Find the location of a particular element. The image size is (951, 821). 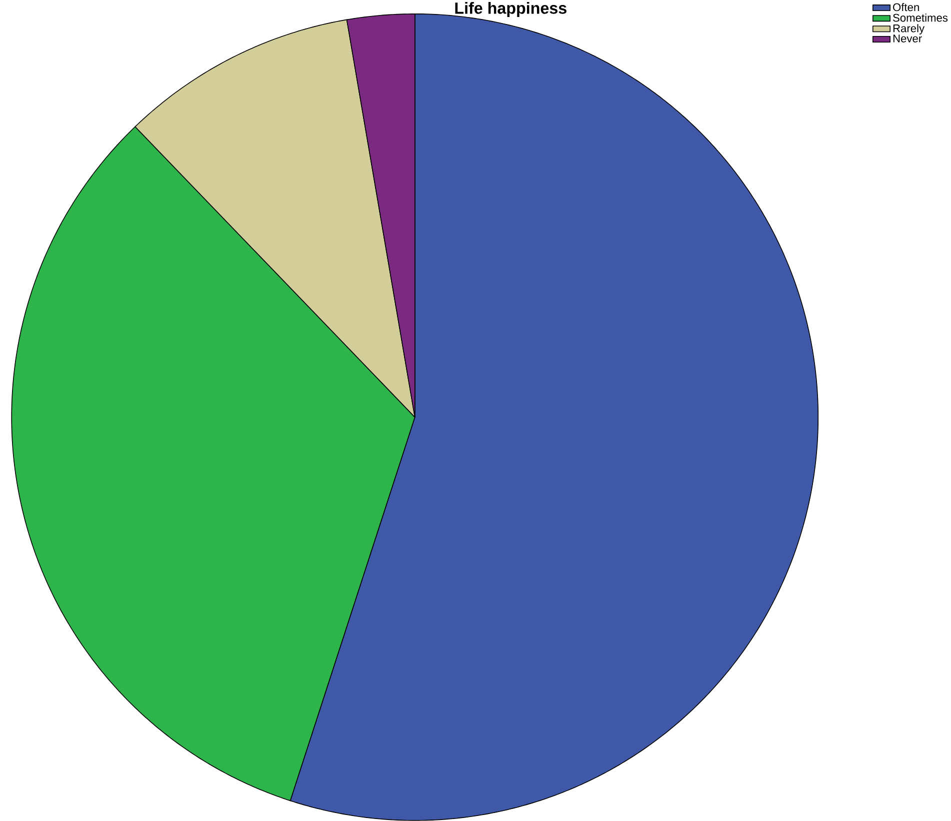

legend-label: Sometimes is located at coordinates (920, 18).